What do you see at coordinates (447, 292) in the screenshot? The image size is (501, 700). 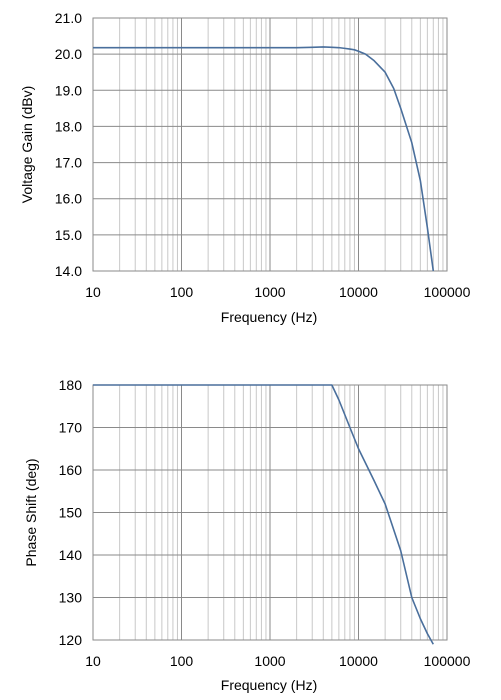 I see `voltage-gain-x-tick-label: 100000` at bounding box center [447, 292].